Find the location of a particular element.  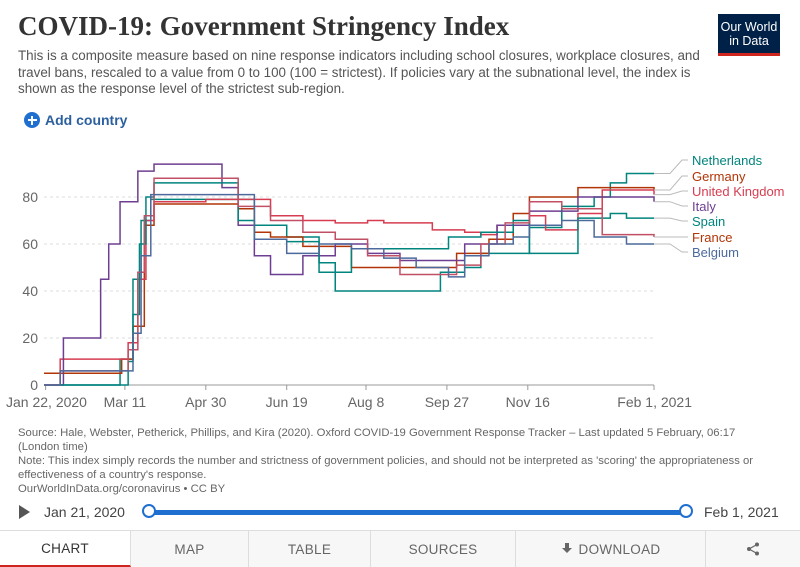

owid-link: OurWorldInData.org/coronavirus • CC BY is located at coordinates (398, 489).